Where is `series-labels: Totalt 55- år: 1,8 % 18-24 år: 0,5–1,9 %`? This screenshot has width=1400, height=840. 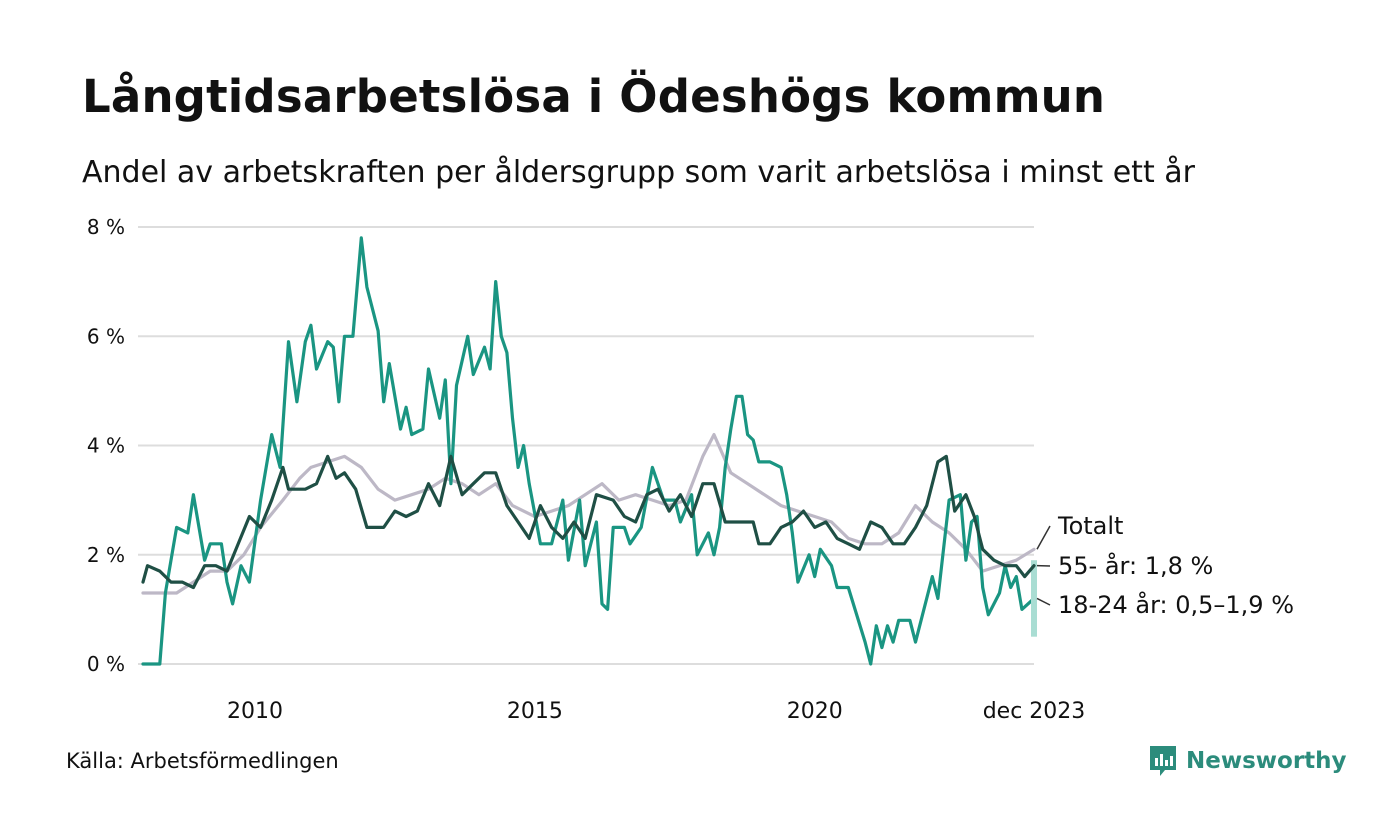 series-labels: Totalt 55- år: 1,8 % 18-24 år: 0,5–1,9 % is located at coordinates (1165, 565).